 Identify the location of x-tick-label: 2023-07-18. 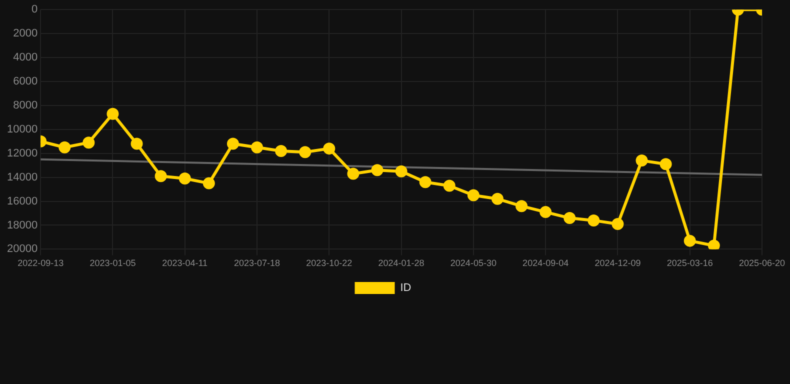
(257, 263).